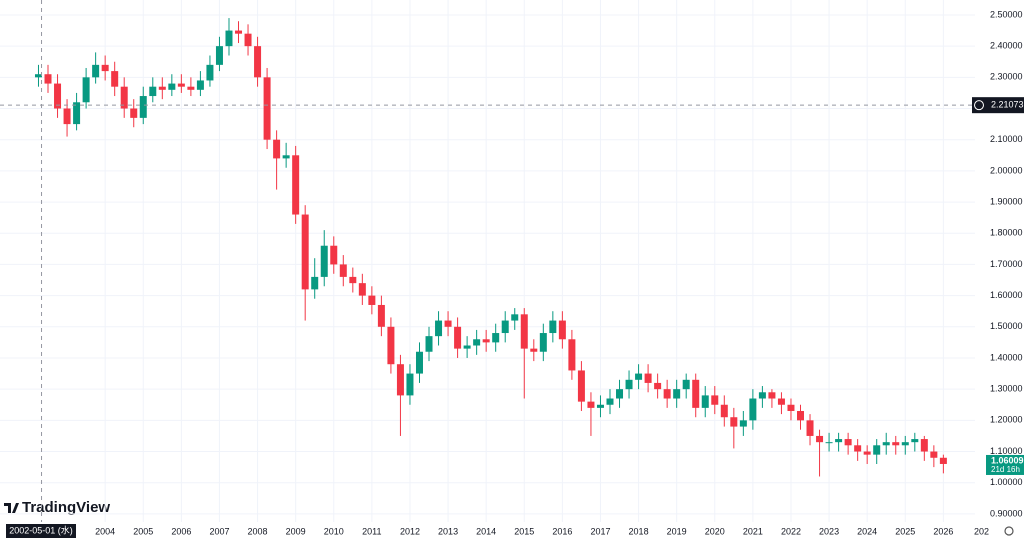 The width and height of the screenshot is (1024, 538). Describe the element at coordinates (943, 531) in the screenshot. I see `x-tick-label: 2026` at that location.